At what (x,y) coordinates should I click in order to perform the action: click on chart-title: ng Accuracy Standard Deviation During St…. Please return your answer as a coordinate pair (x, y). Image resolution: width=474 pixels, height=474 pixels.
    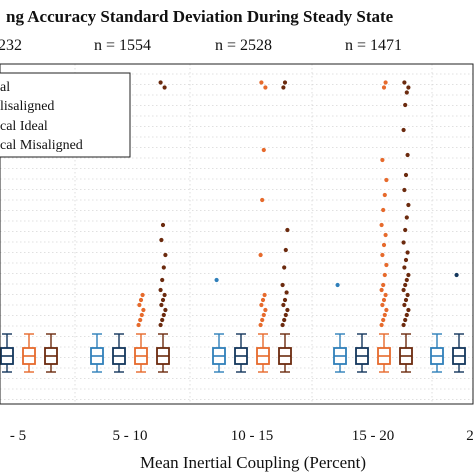
    Looking at the image, I should click on (200, 16).